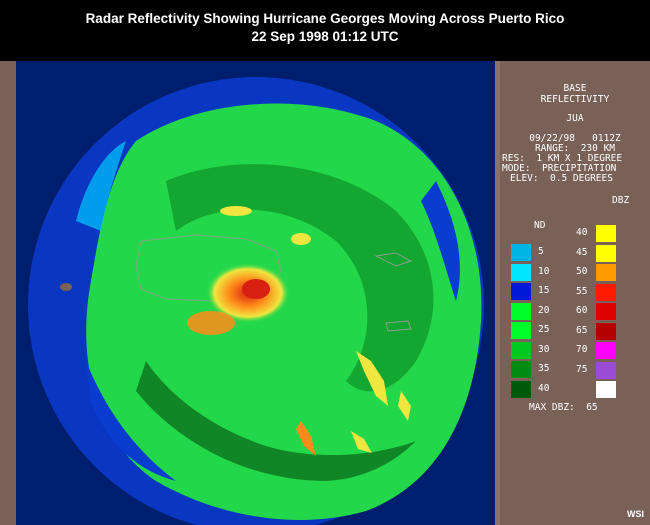 The image size is (650, 525). I want to click on range: RANGE: 230 KM, so click(575, 148).